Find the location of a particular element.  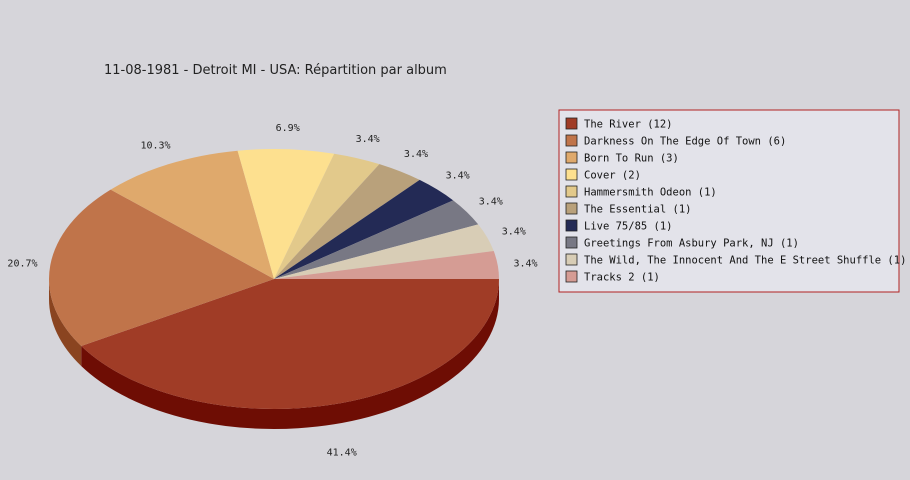

pie-percent-label-0: 41.4% is located at coordinates (342, 452).